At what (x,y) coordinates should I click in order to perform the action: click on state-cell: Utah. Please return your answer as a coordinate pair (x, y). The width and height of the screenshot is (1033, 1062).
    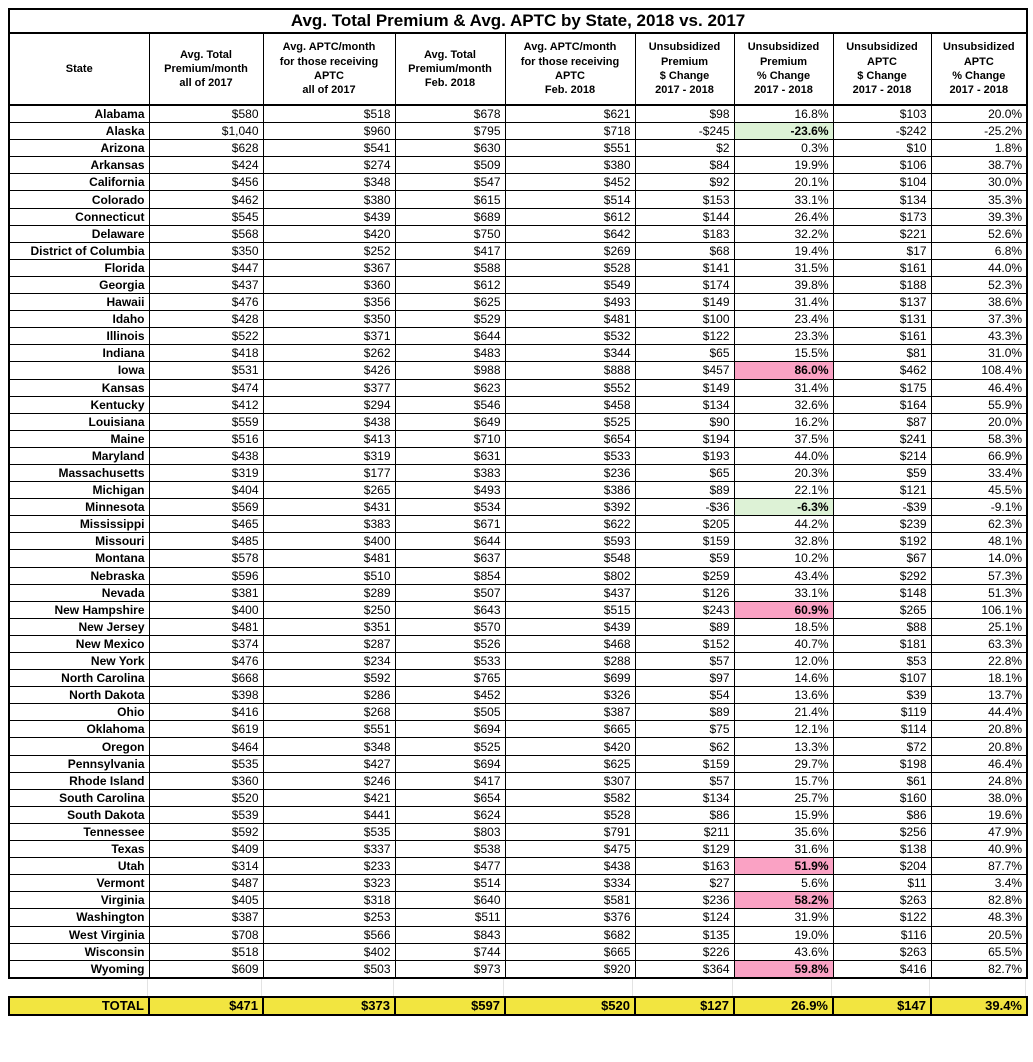
    Looking at the image, I should click on (79, 866).